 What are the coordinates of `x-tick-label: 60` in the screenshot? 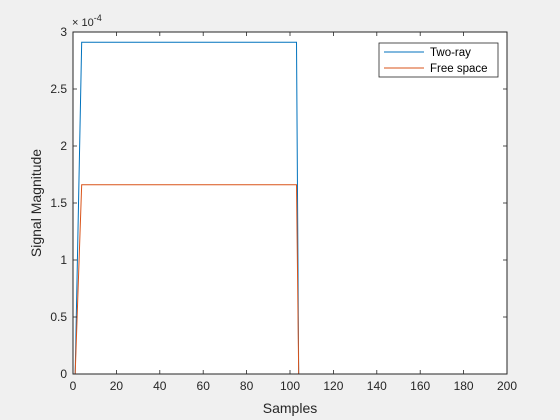 It's located at (204, 386).